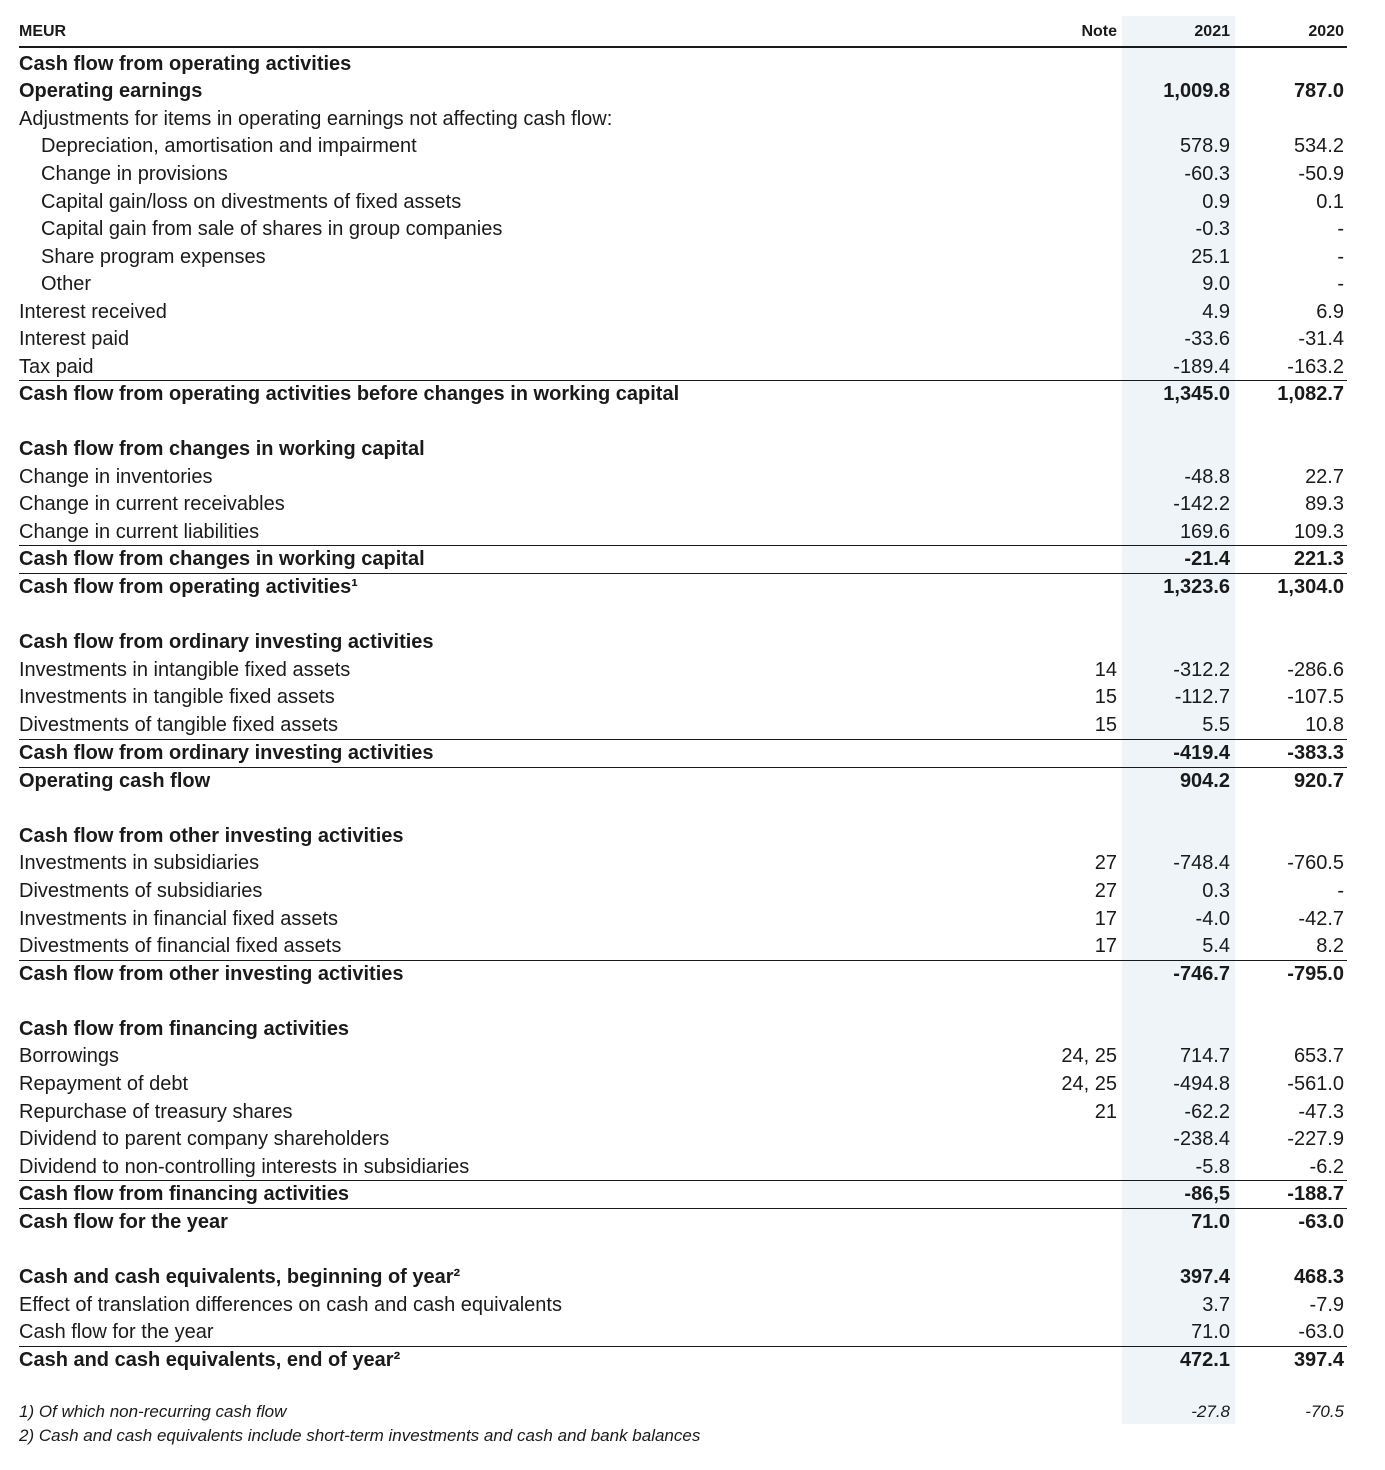 This screenshot has width=1385, height=1470. What do you see at coordinates (1318, 781) in the screenshot?
I see `row-value-2020: 920.7` at bounding box center [1318, 781].